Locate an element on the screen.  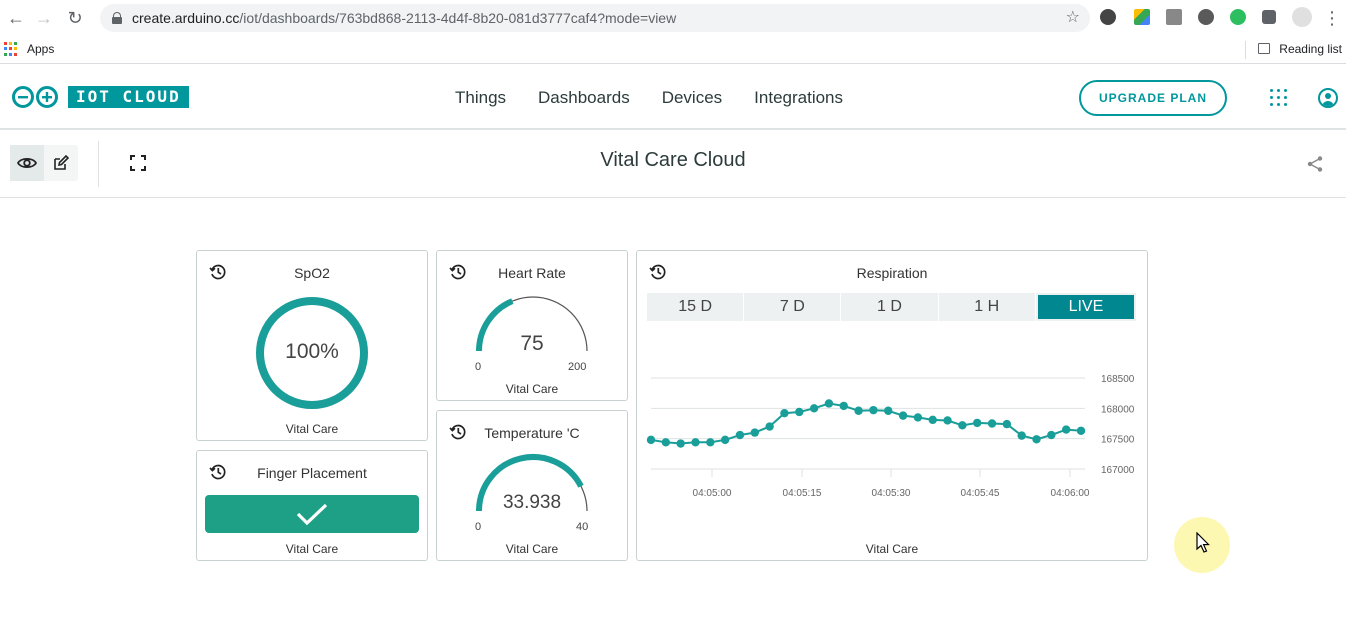
apps-link: Apps is located at coordinates (41, 49).